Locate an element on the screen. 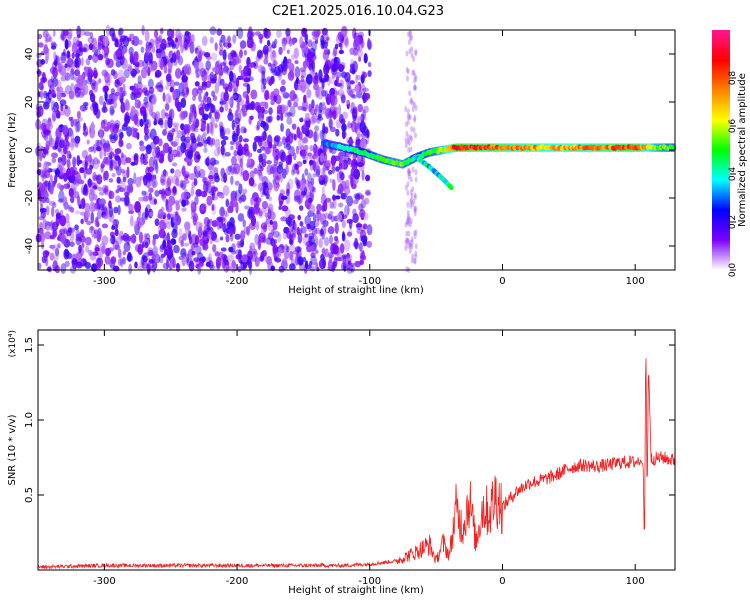 The image size is (750, 600). signal-branch-cell is located at coordinates (451, 187).